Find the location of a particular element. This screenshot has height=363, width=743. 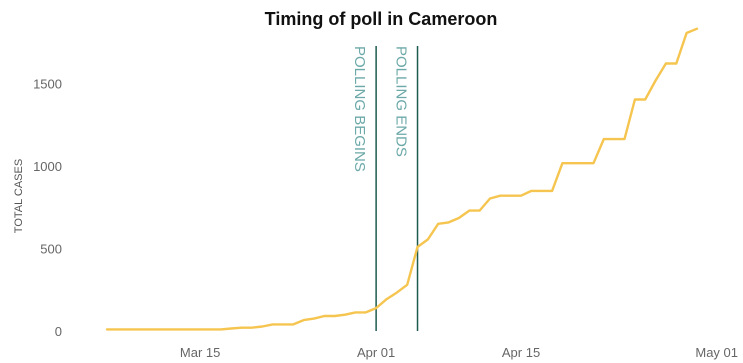

x-axis: Mar 15 Apr 01 Apr 15 May 01 is located at coordinates (459, 352).